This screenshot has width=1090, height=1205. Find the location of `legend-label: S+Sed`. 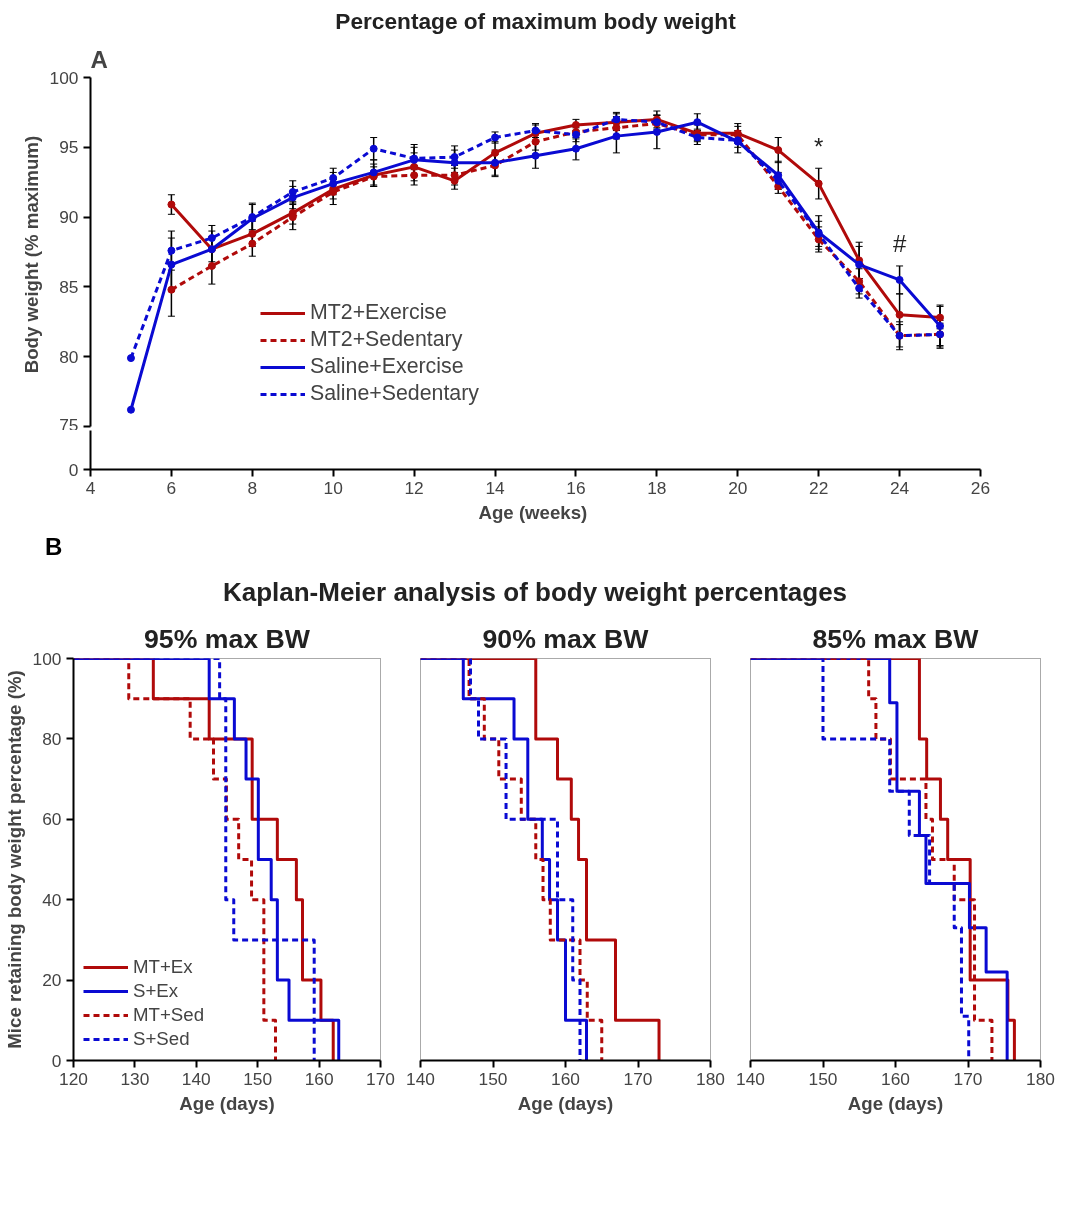

legend-label: S+Sed is located at coordinates (161, 1039).